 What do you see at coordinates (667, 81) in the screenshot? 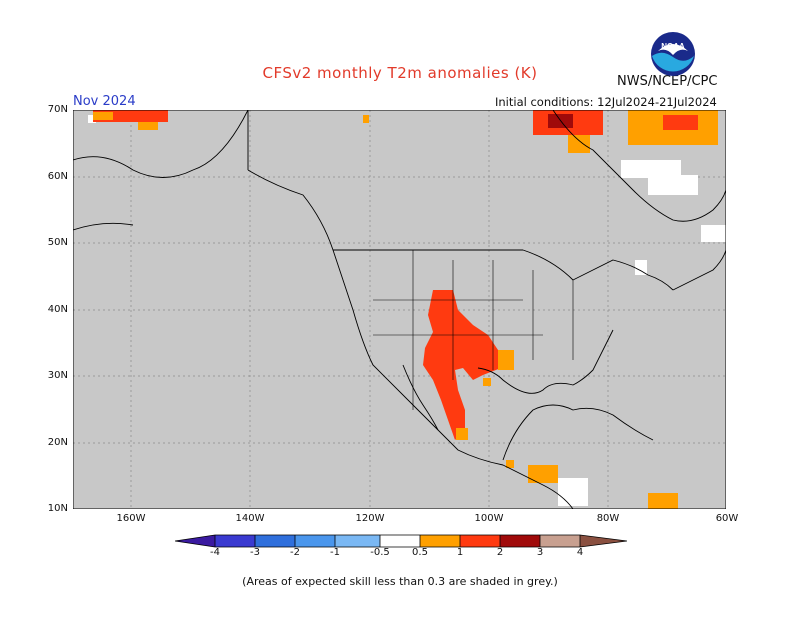
I see `agency-label: NWS/NCEP/CPC` at bounding box center [667, 81].